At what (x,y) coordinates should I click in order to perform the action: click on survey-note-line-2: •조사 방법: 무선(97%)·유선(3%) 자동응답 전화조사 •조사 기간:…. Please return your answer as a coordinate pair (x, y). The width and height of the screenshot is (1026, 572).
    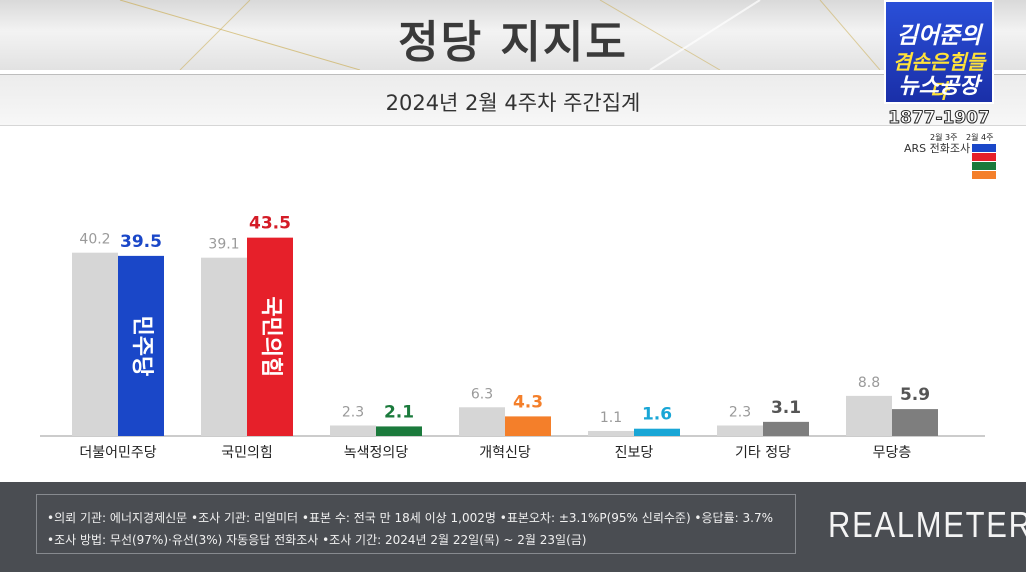
    Looking at the image, I should click on (317, 540).